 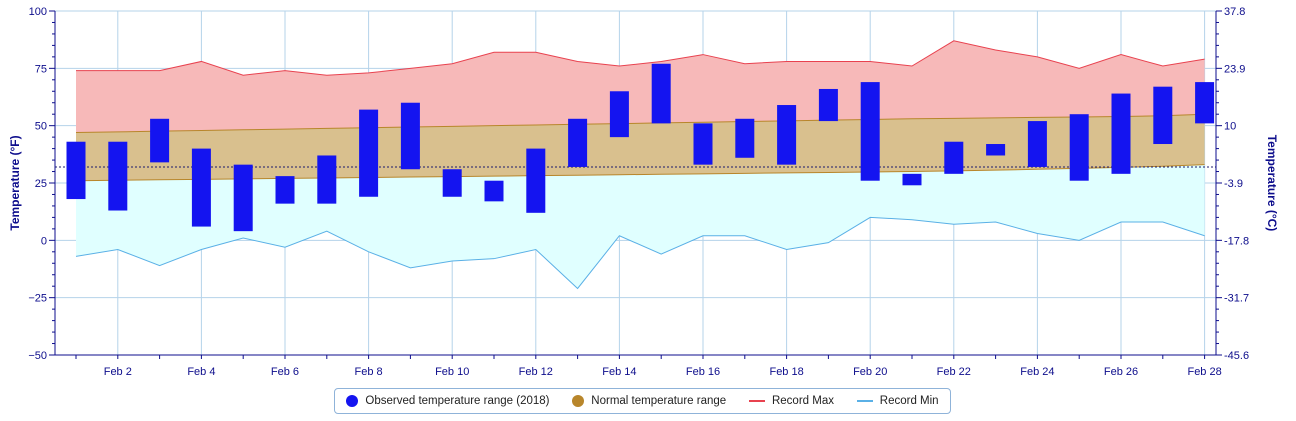 What do you see at coordinates (41, 69) in the screenshot?
I see `y-tick-label: 75` at bounding box center [41, 69].